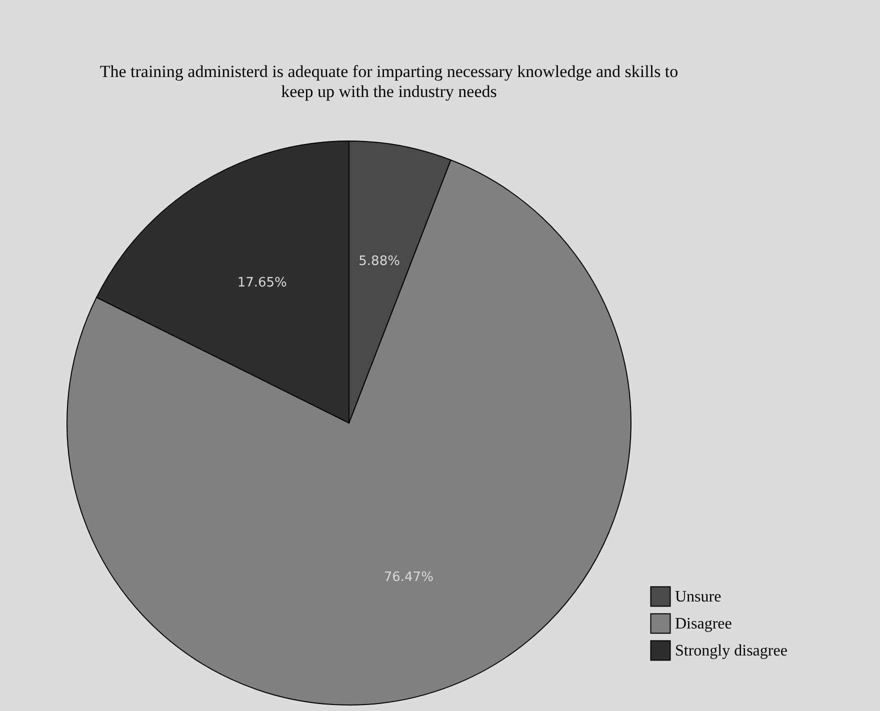 The height and width of the screenshot is (711, 880). What do you see at coordinates (409, 577) in the screenshot?
I see `data-label: 76.47%` at bounding box center [409, 577].